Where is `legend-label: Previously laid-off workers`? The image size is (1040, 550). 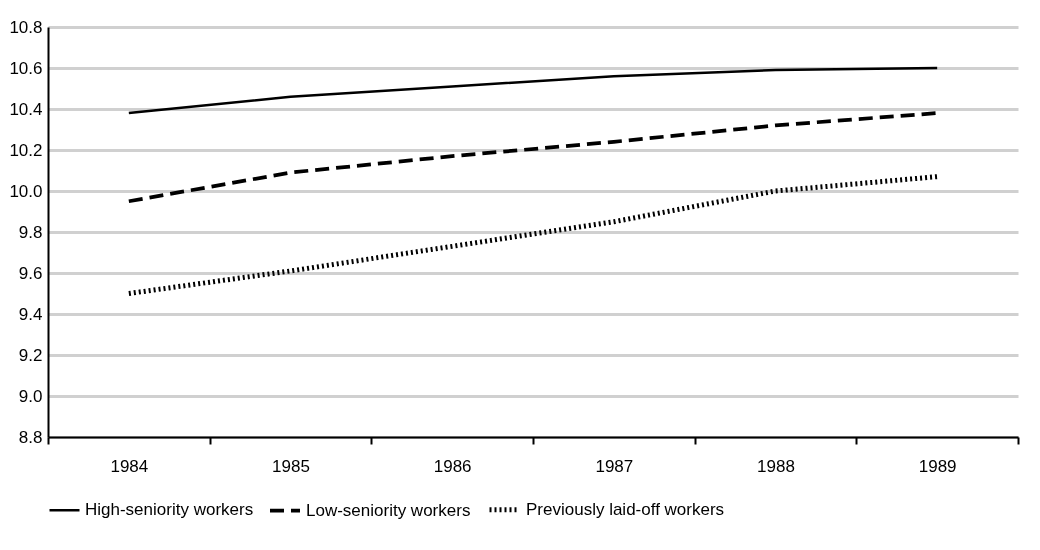
legend-label: Previously laid-off workers is located at coordinates (625, 509).